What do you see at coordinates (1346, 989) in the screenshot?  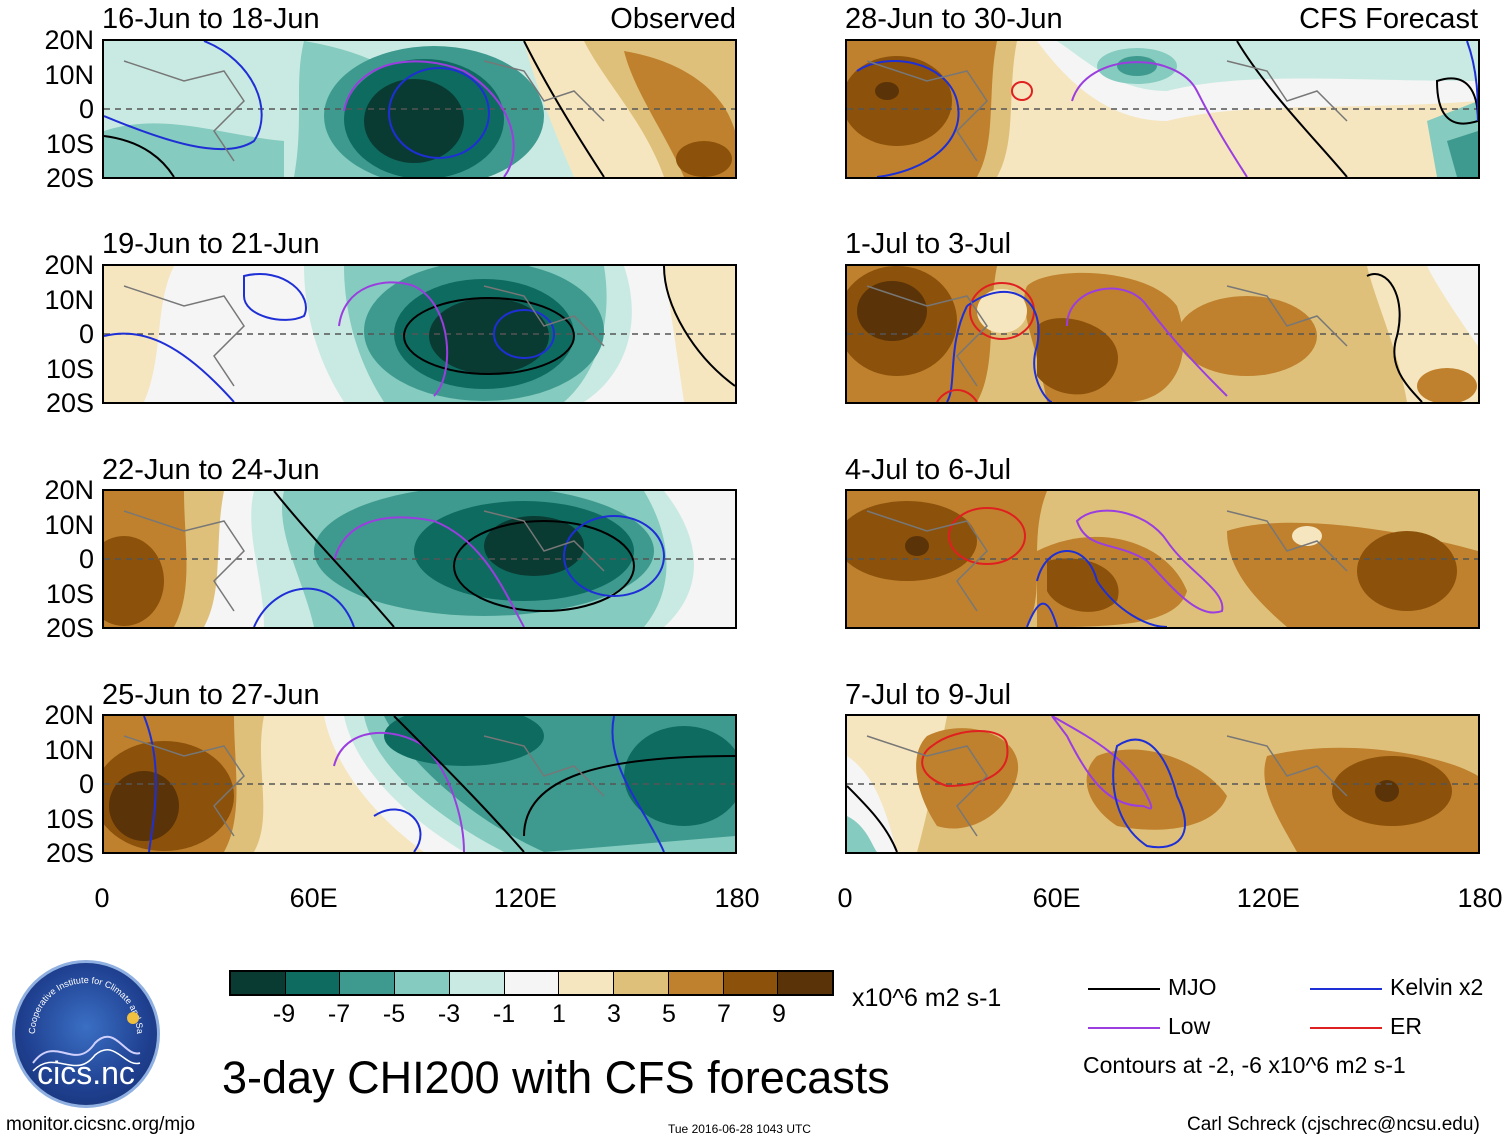 I see `legend-kelvin-line` at bounding box center [1346, 989].